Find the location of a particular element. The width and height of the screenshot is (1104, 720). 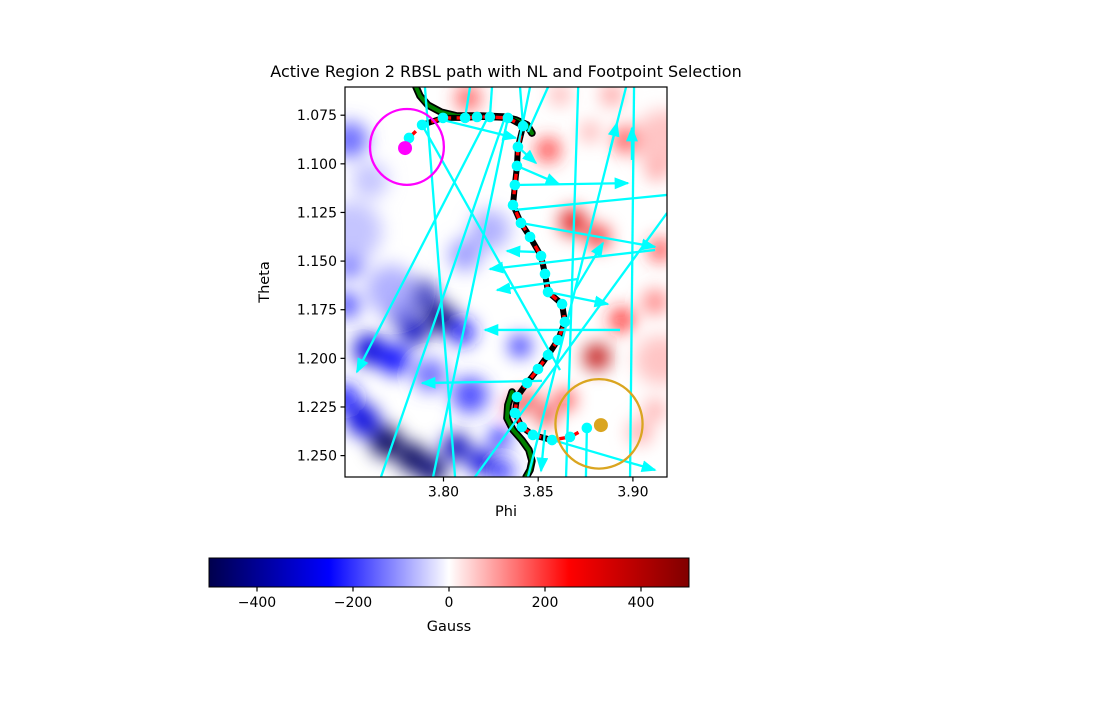

colorbar-tick-label: 0 is located at coordinates (449, 603).